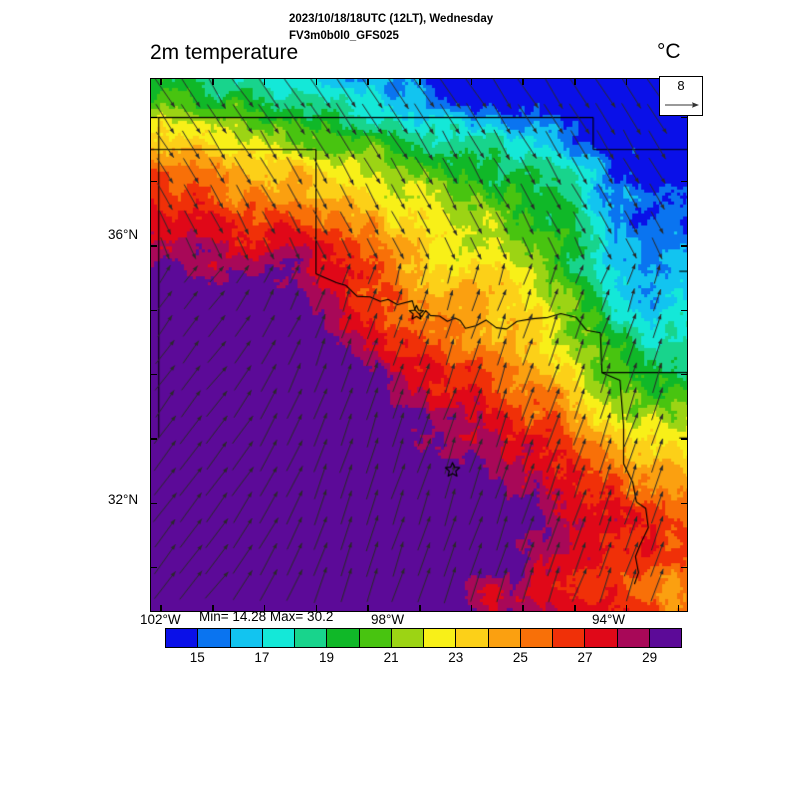 The width and height of the screenshot is (800, 800). What do you see at coordinates (123, 499) in the screenshot?
I see `axis-tick-label-lat-32: 32°N` at bounding box center [123, 499].